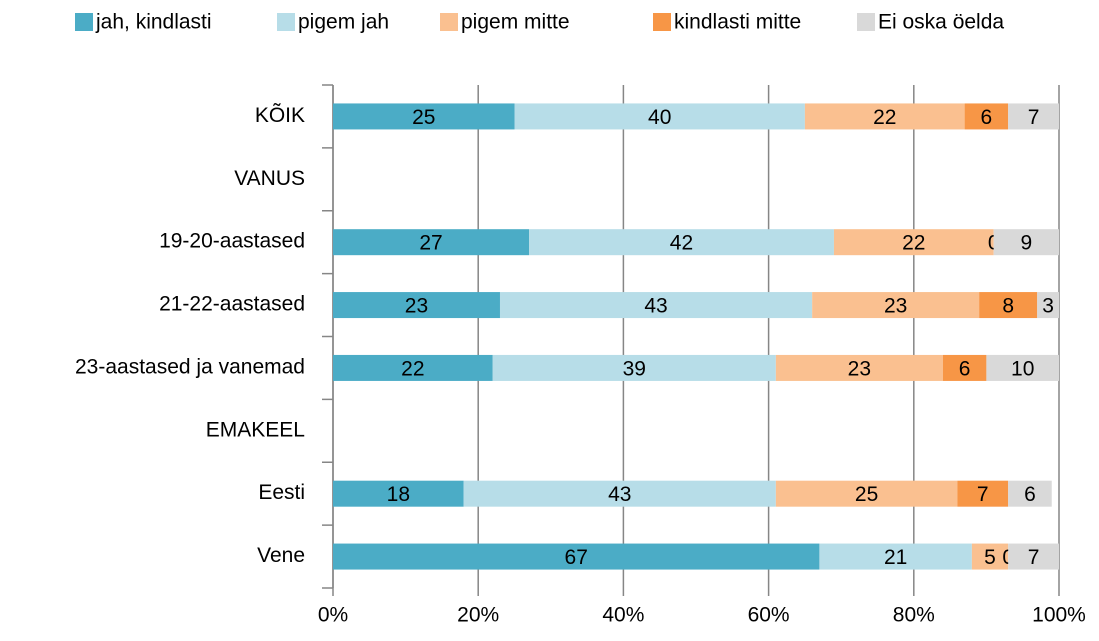  I want to click on data-label: 18, so click(398, 494).